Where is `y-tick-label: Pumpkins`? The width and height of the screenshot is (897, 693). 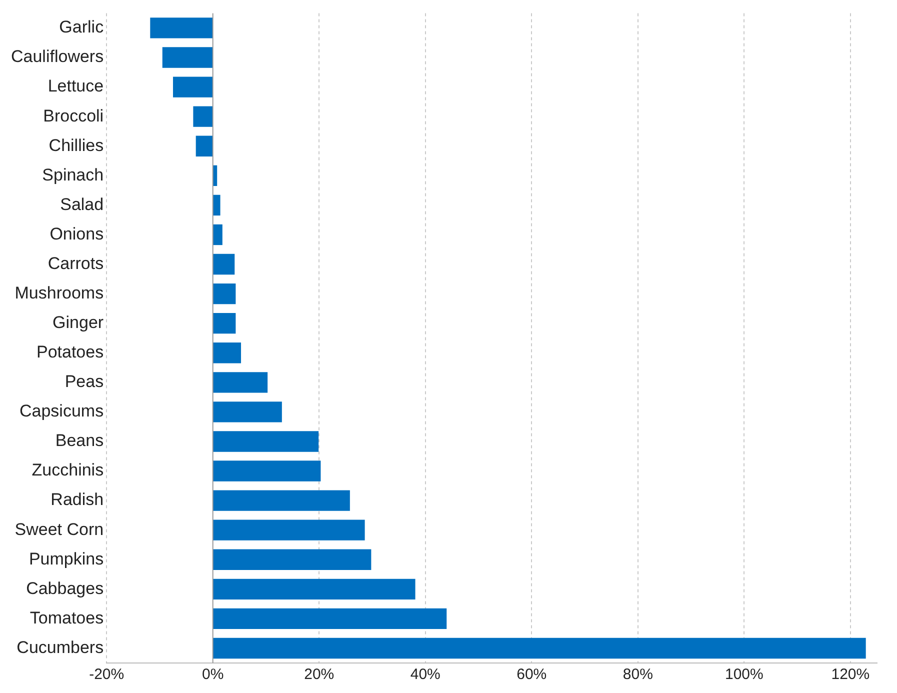
y-tick-label: Pumpkins is located at coordinates (66, 558).